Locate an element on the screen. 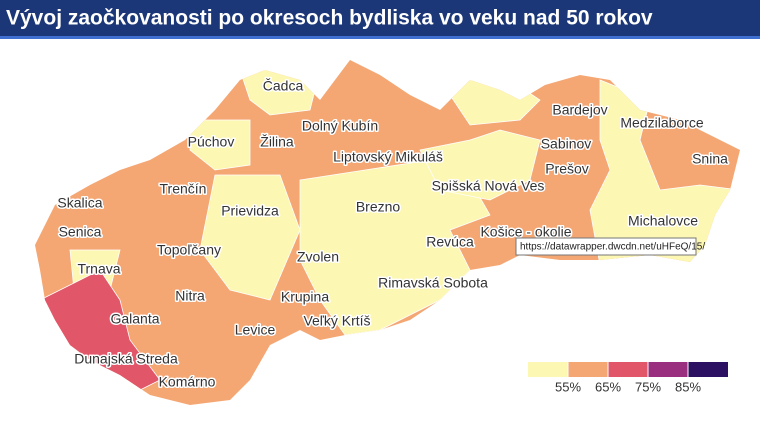 This screenshot has height=424, width=760. district-label: Rimavská Sobota is located at coordinates (433, 283).